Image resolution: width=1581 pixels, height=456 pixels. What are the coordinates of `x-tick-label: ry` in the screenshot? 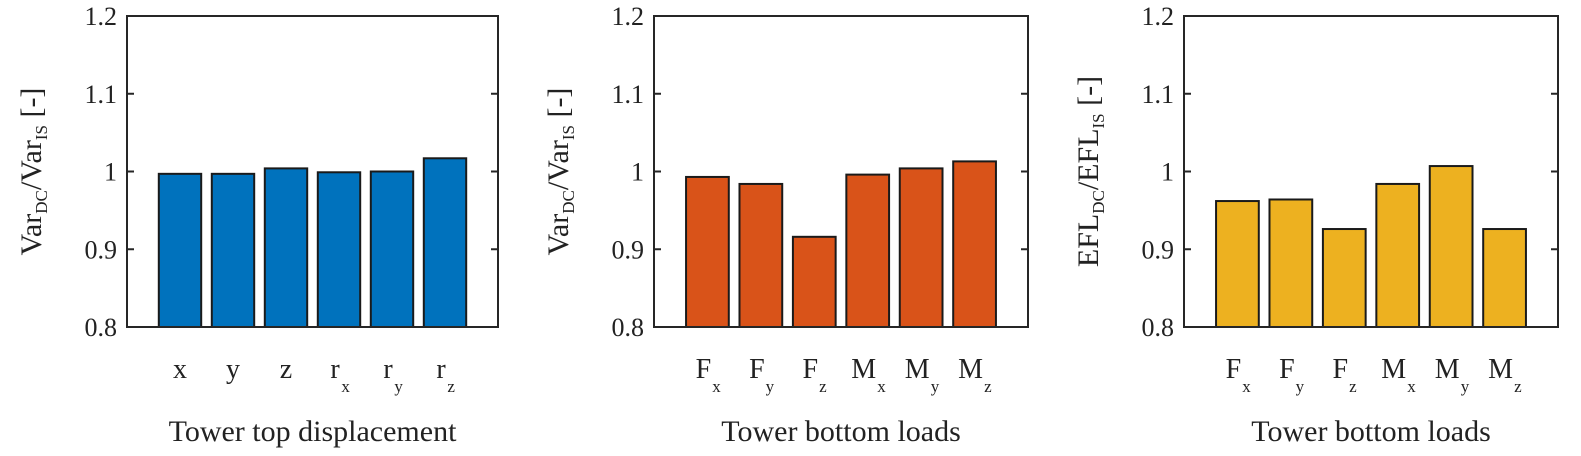 It's located at (393, 375).